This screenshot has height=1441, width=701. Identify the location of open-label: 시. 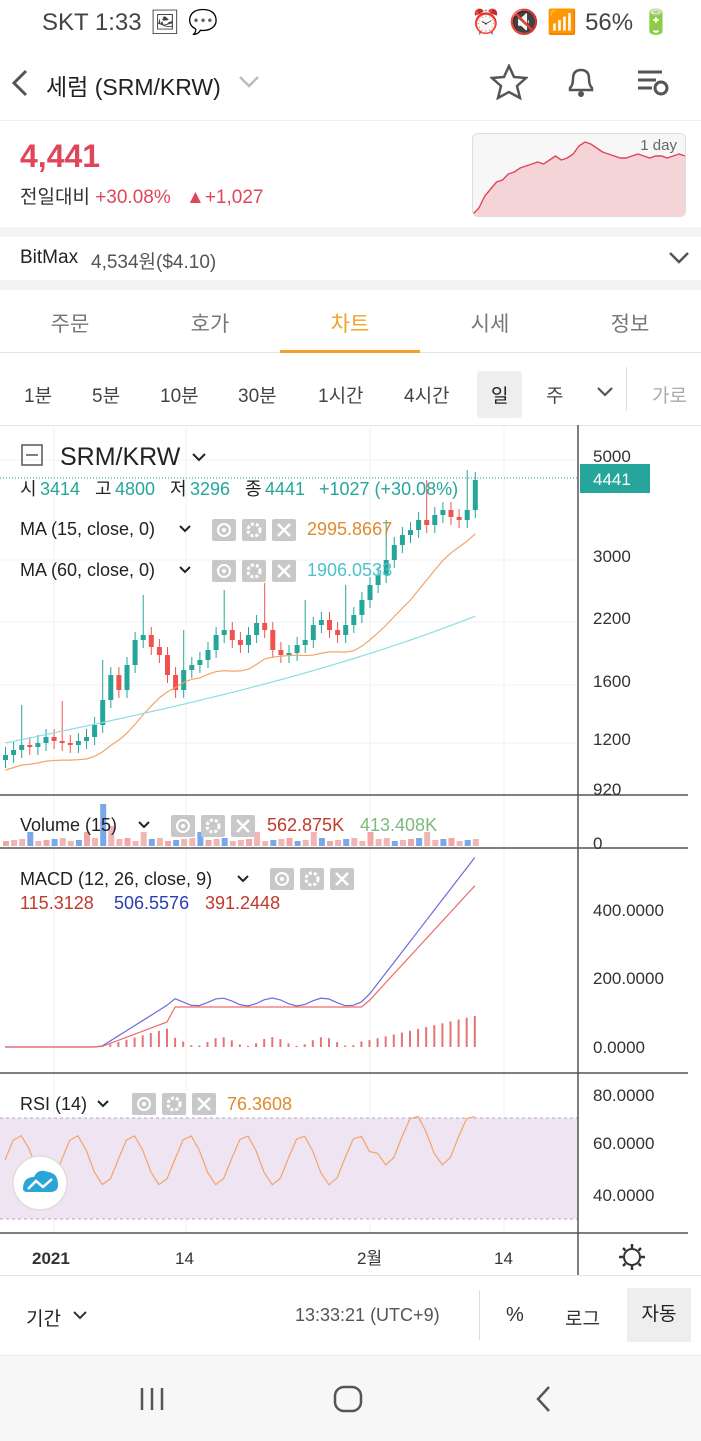
(28, 489).